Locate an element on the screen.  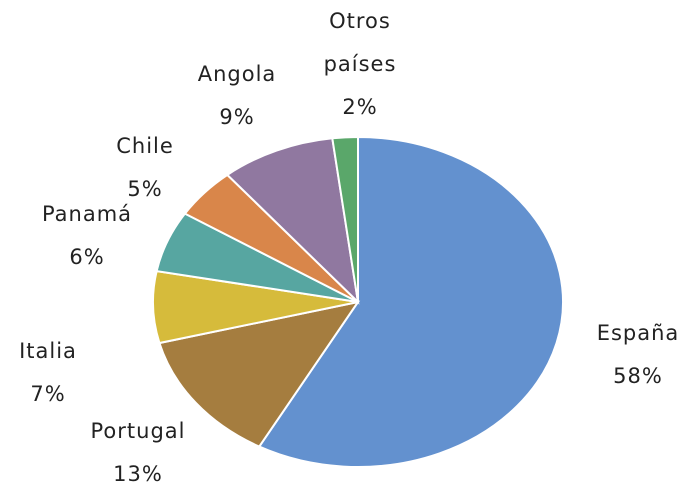
slice-label: España 58% is located at coordinates (637, 355).